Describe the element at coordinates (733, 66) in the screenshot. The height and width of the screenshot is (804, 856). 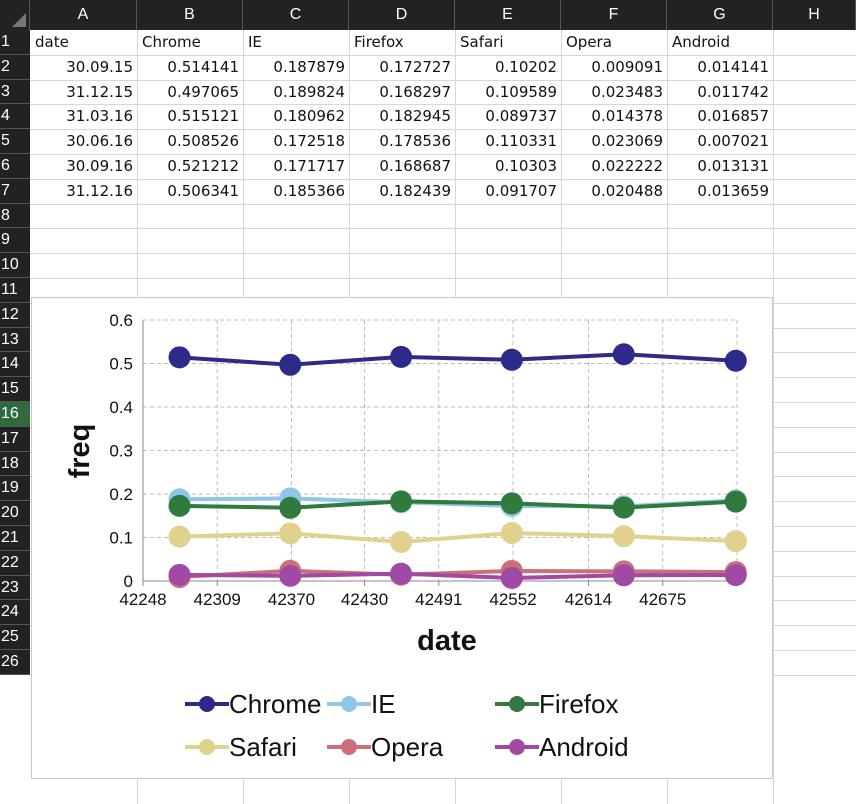
I see `cell-g2: 0.014141` at that location.